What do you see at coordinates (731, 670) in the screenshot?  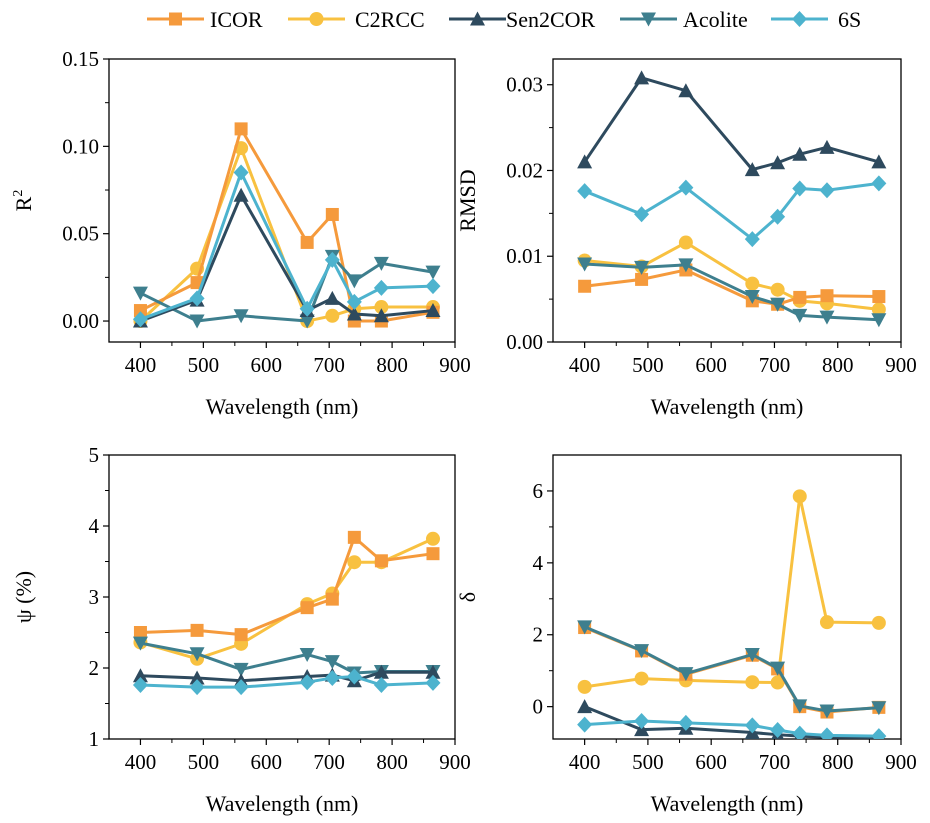 I see `series-line-icor` at bounding box center [731, 670].